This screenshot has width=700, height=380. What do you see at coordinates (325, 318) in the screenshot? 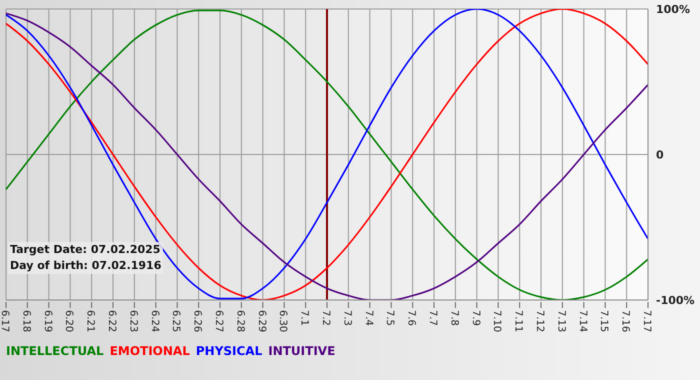
I see `x-tick-label: 7.2` at bounding box center [325, 318].